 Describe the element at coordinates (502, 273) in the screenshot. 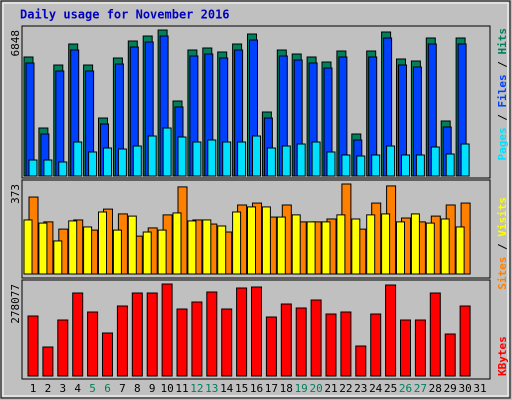

I see `legend-entry: Sites` at that location.